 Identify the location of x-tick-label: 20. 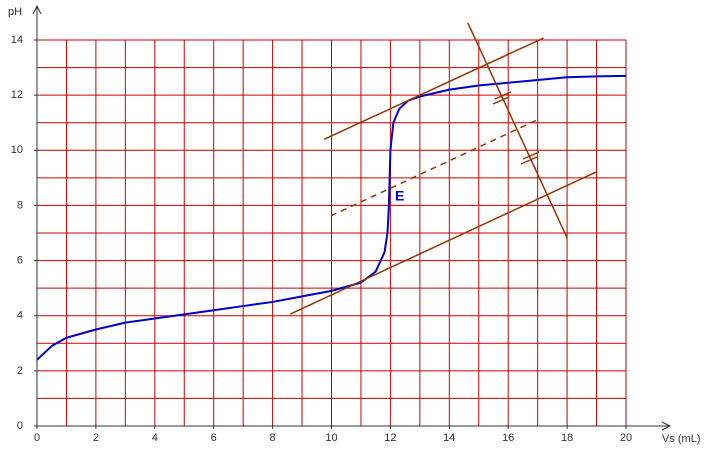
(626, 438).